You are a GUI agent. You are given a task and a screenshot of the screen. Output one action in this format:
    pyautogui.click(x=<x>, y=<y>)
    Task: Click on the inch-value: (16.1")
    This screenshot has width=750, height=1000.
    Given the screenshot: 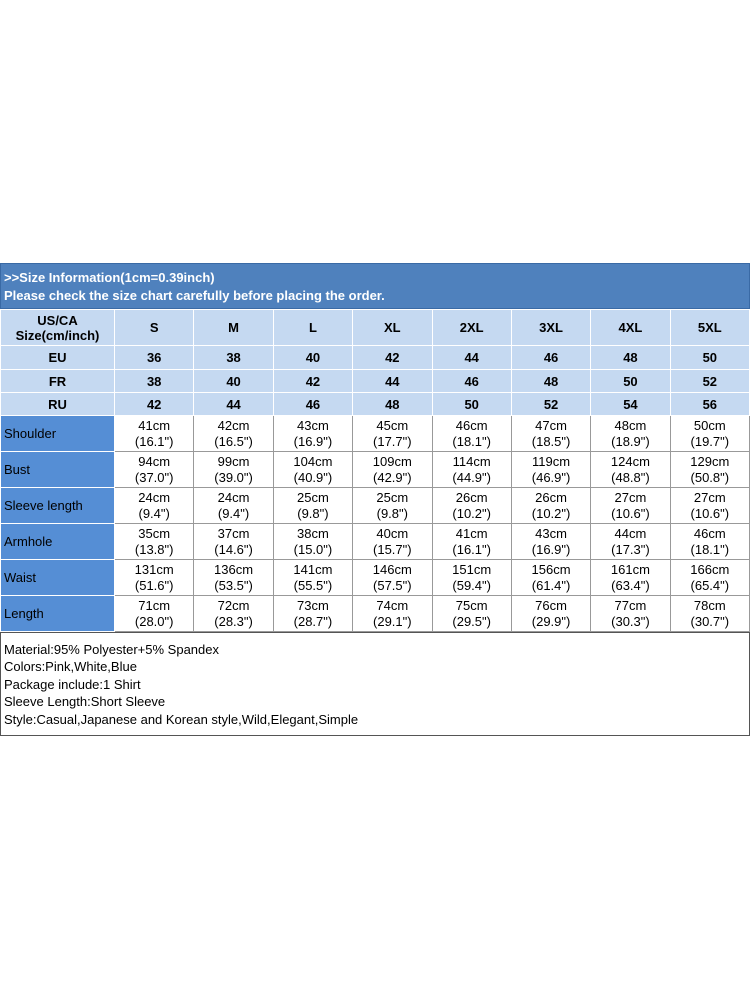 What is the action you would take?
    pyautogui.click(x=471, y=549)
    